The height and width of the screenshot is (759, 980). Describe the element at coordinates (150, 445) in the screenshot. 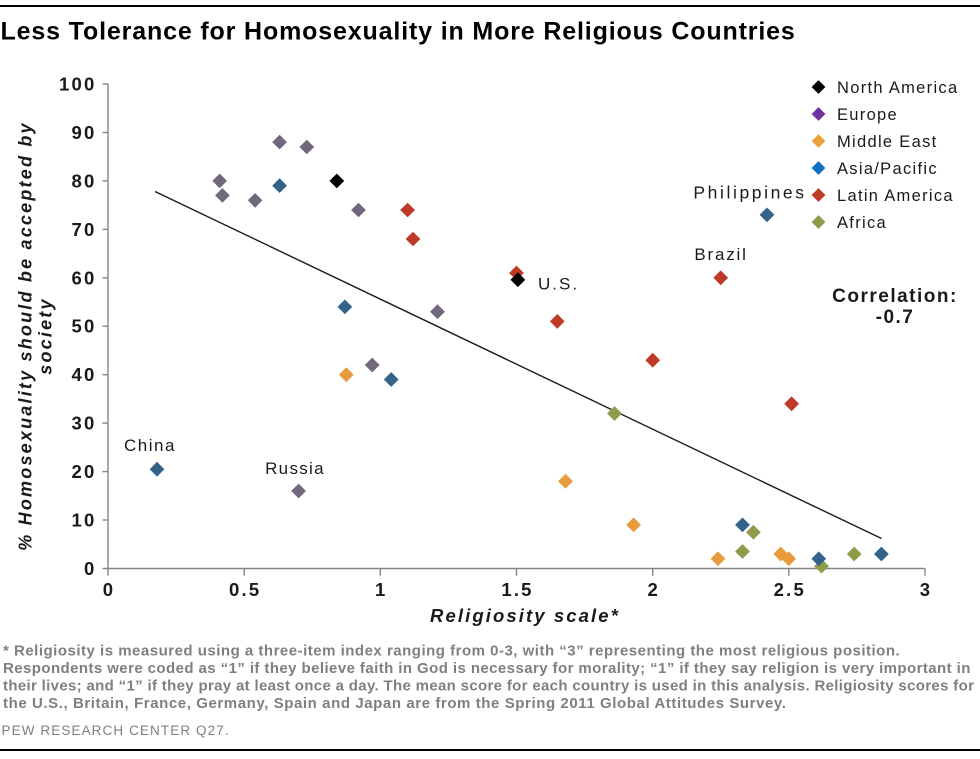

I see `svg-text: China` at that location.